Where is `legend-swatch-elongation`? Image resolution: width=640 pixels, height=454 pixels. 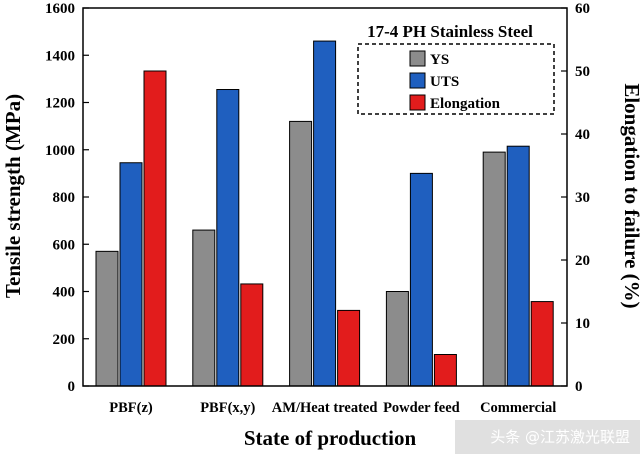
legend-swatch-elongation is located at coordinates (417, 102).